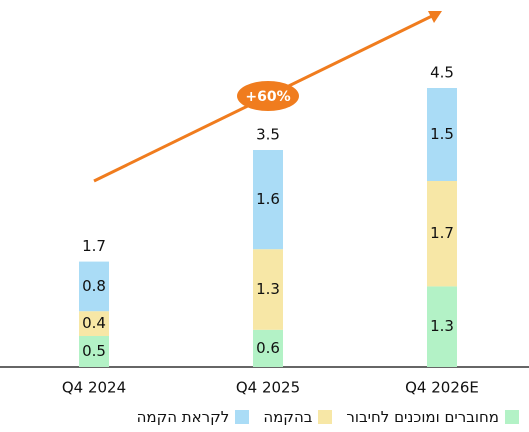  Describe the element at coordinates (288, 417) in the screenshot. I see `legend-label: בהקמה` at that location.